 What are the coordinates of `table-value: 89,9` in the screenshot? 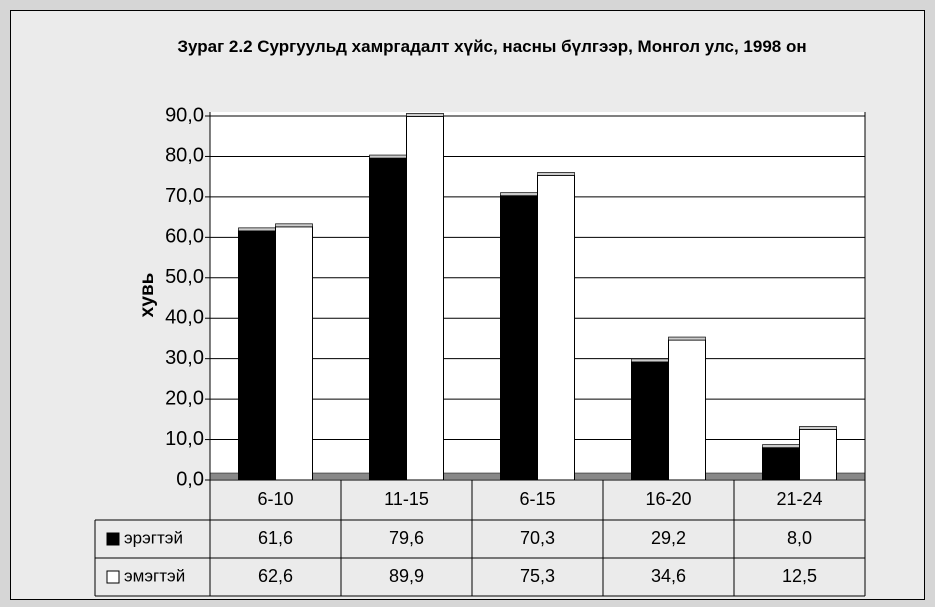 It's located at (406, 576).